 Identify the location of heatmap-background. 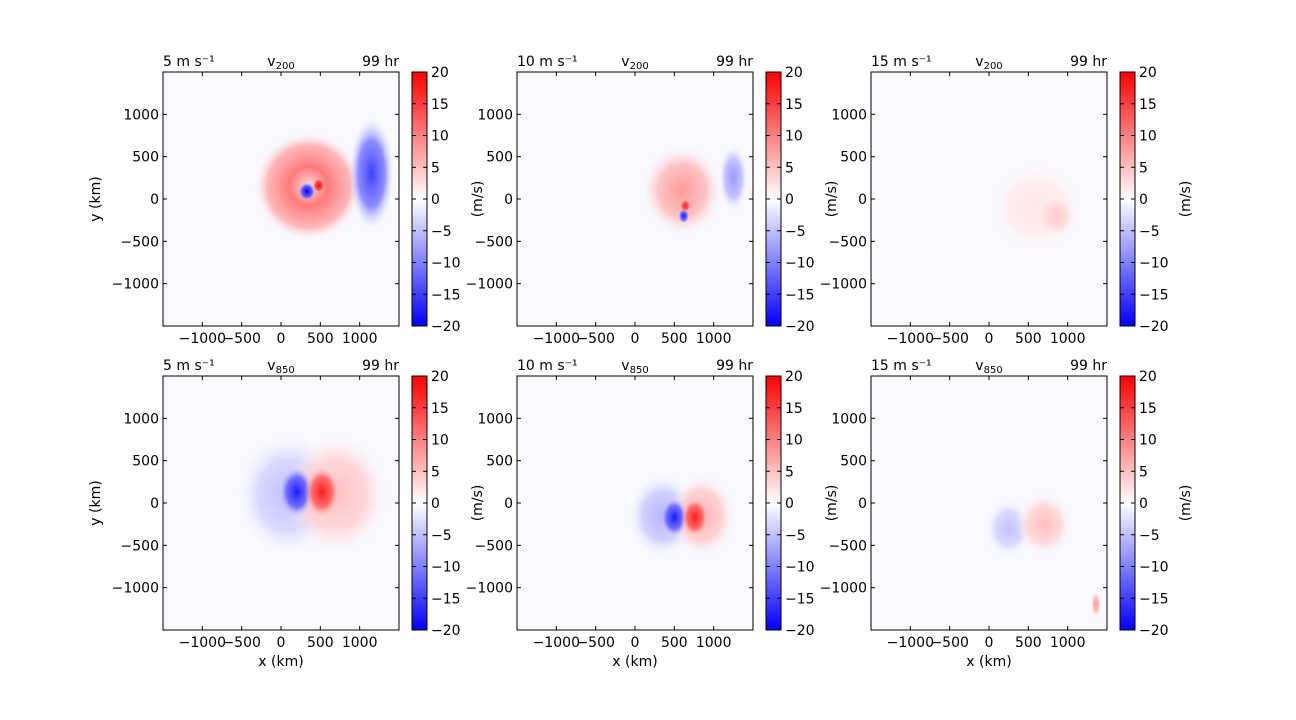
(989, 503).